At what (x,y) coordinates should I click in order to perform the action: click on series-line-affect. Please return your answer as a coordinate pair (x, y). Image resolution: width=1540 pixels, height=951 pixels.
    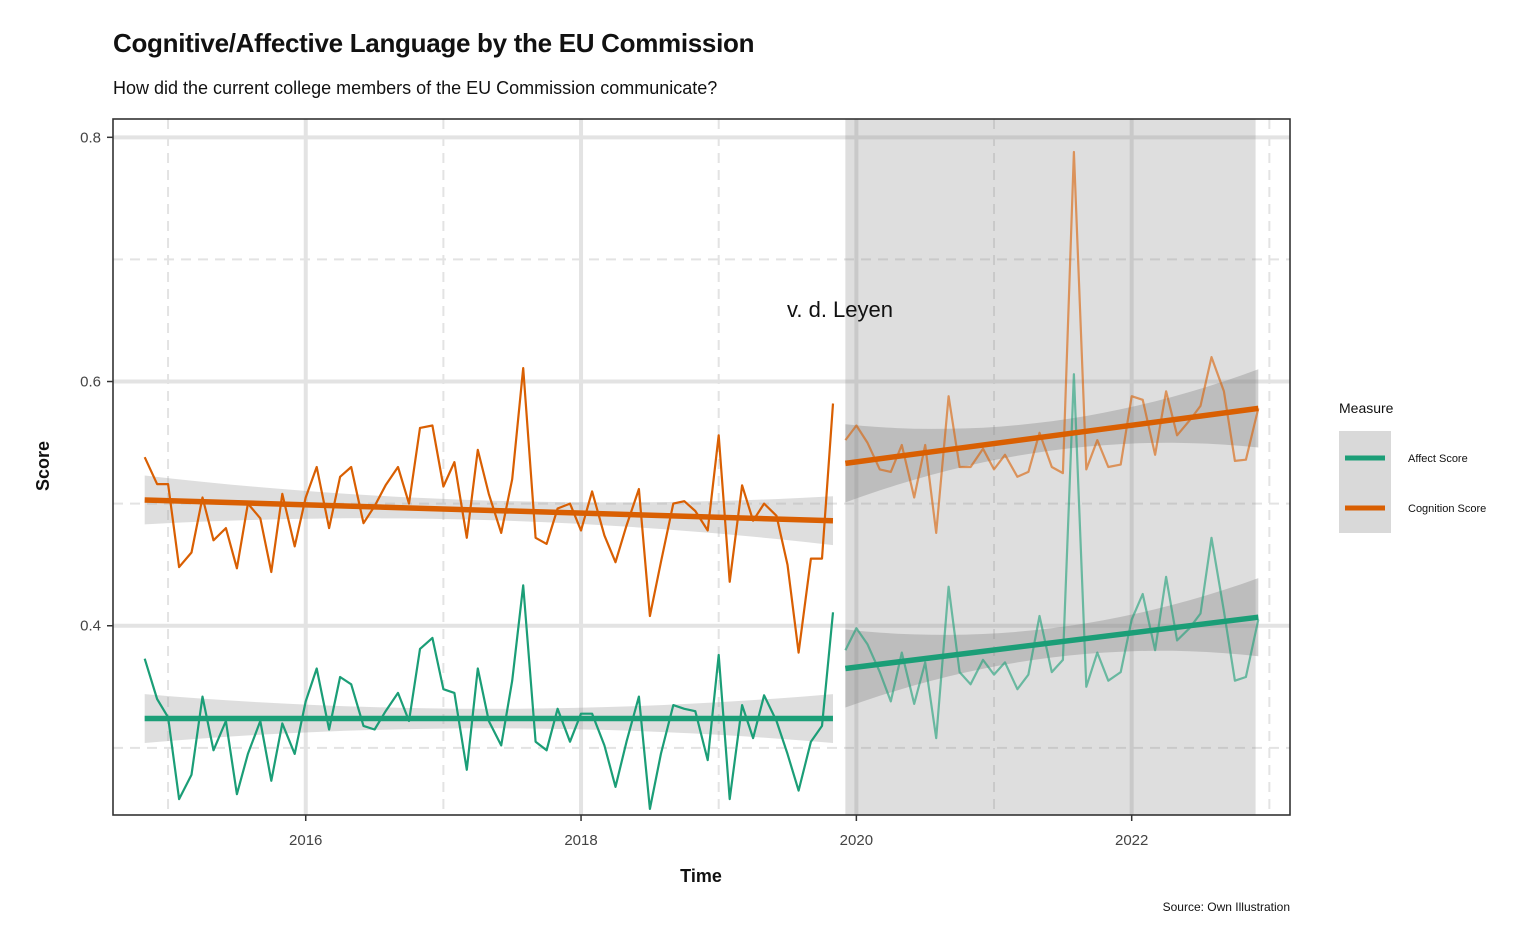
    Looking at the image, I should click on (489, 697).